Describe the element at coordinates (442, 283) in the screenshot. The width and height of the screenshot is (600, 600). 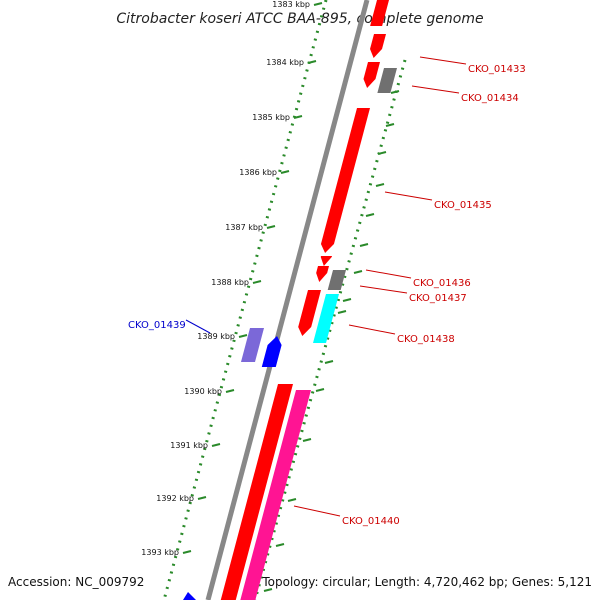
I see `gene-label: CKO_01436` at that location.